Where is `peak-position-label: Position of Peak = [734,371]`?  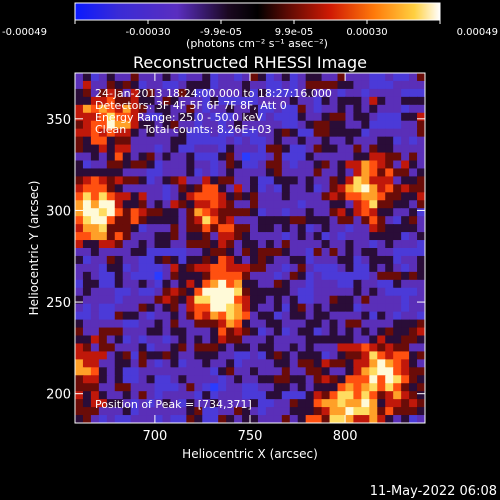
peak-position-label: Position of Peak = [734,371] is located at coordinates (173, 404).